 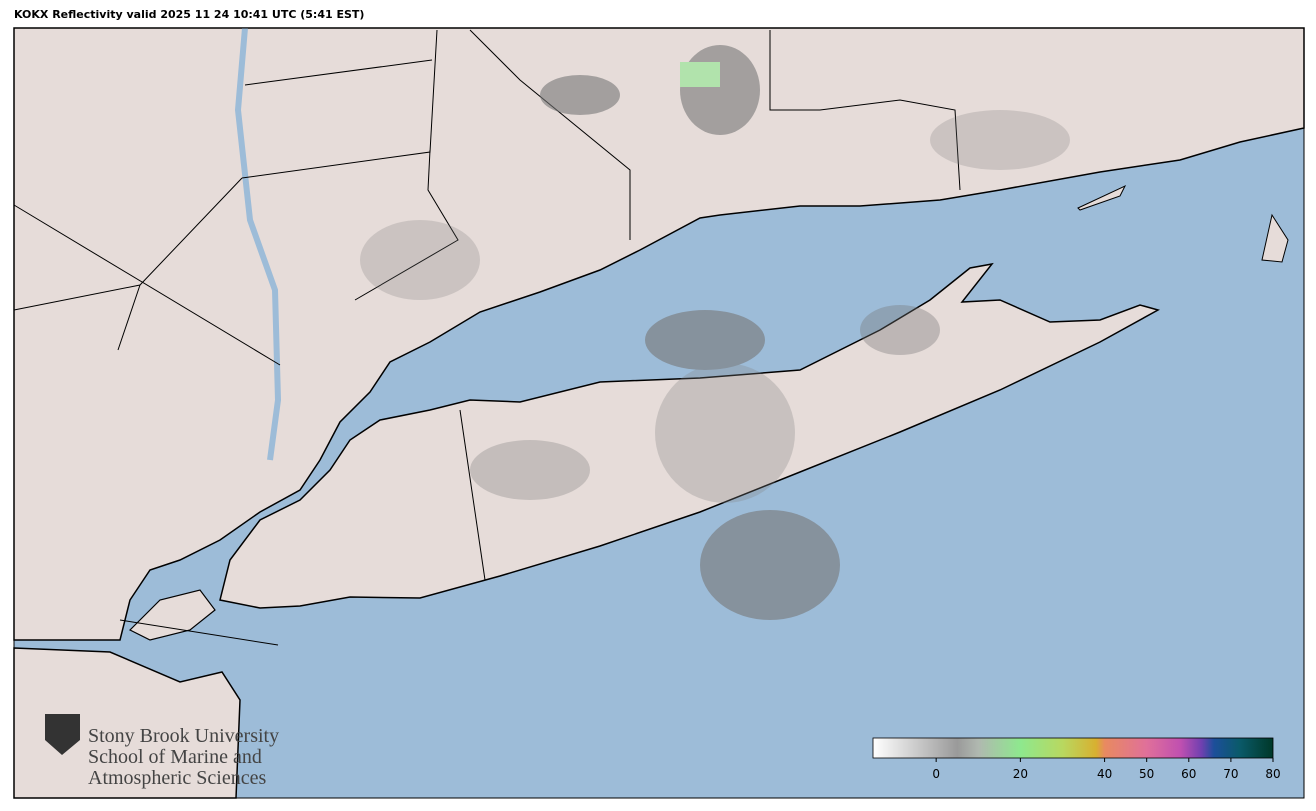 I want to click on colorbar-tick-label: 0, so click(x=936, y=774).